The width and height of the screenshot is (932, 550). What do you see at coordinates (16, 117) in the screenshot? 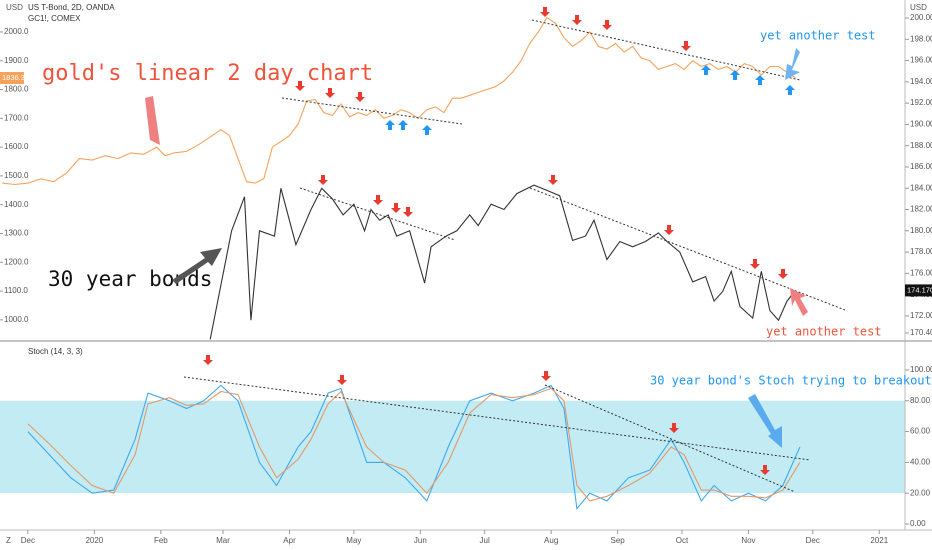
I see `y-tick-label: 1700.0` at bounding box center [16, 117].